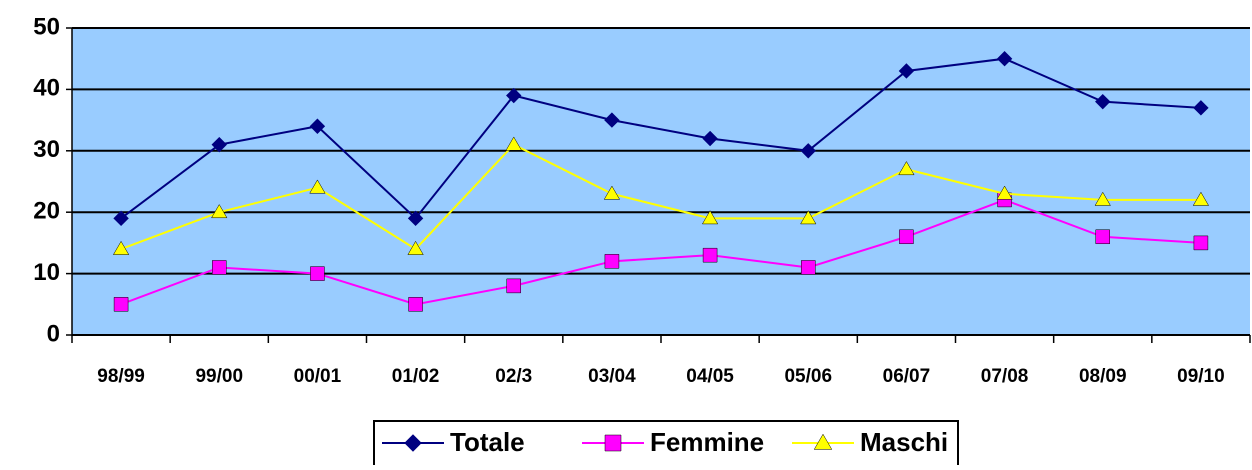 The height and width of the screenshot is (470, 1252). I want to click on x-tick-label: 04/05, so click(710, 376).